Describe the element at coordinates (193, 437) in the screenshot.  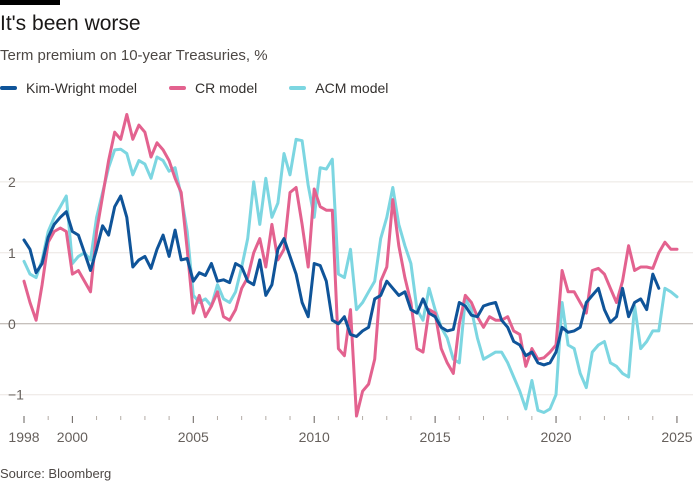
I see `x-tick-label: 2005` at that location.